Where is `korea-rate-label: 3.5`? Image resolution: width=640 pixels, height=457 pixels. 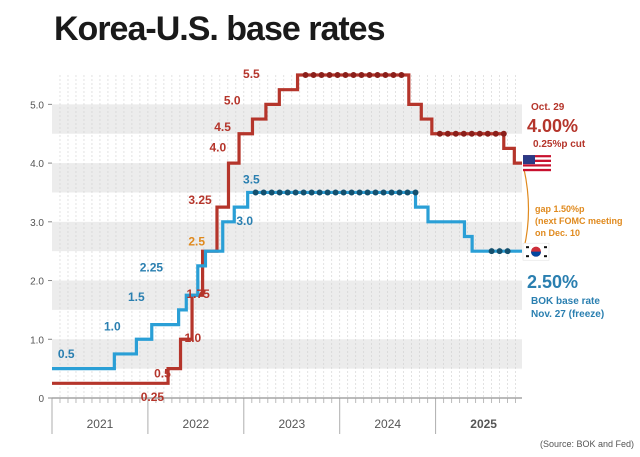 korea-rate-label: 3.5 is located at coordinates (251, 180).